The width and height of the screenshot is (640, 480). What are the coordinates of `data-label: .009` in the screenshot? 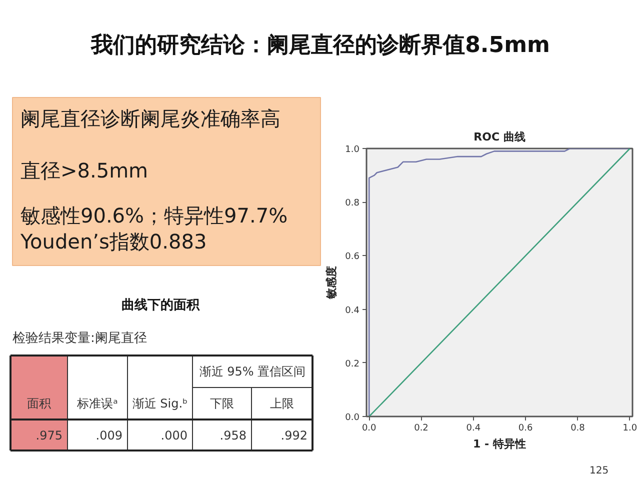 It's located at (109, 435).